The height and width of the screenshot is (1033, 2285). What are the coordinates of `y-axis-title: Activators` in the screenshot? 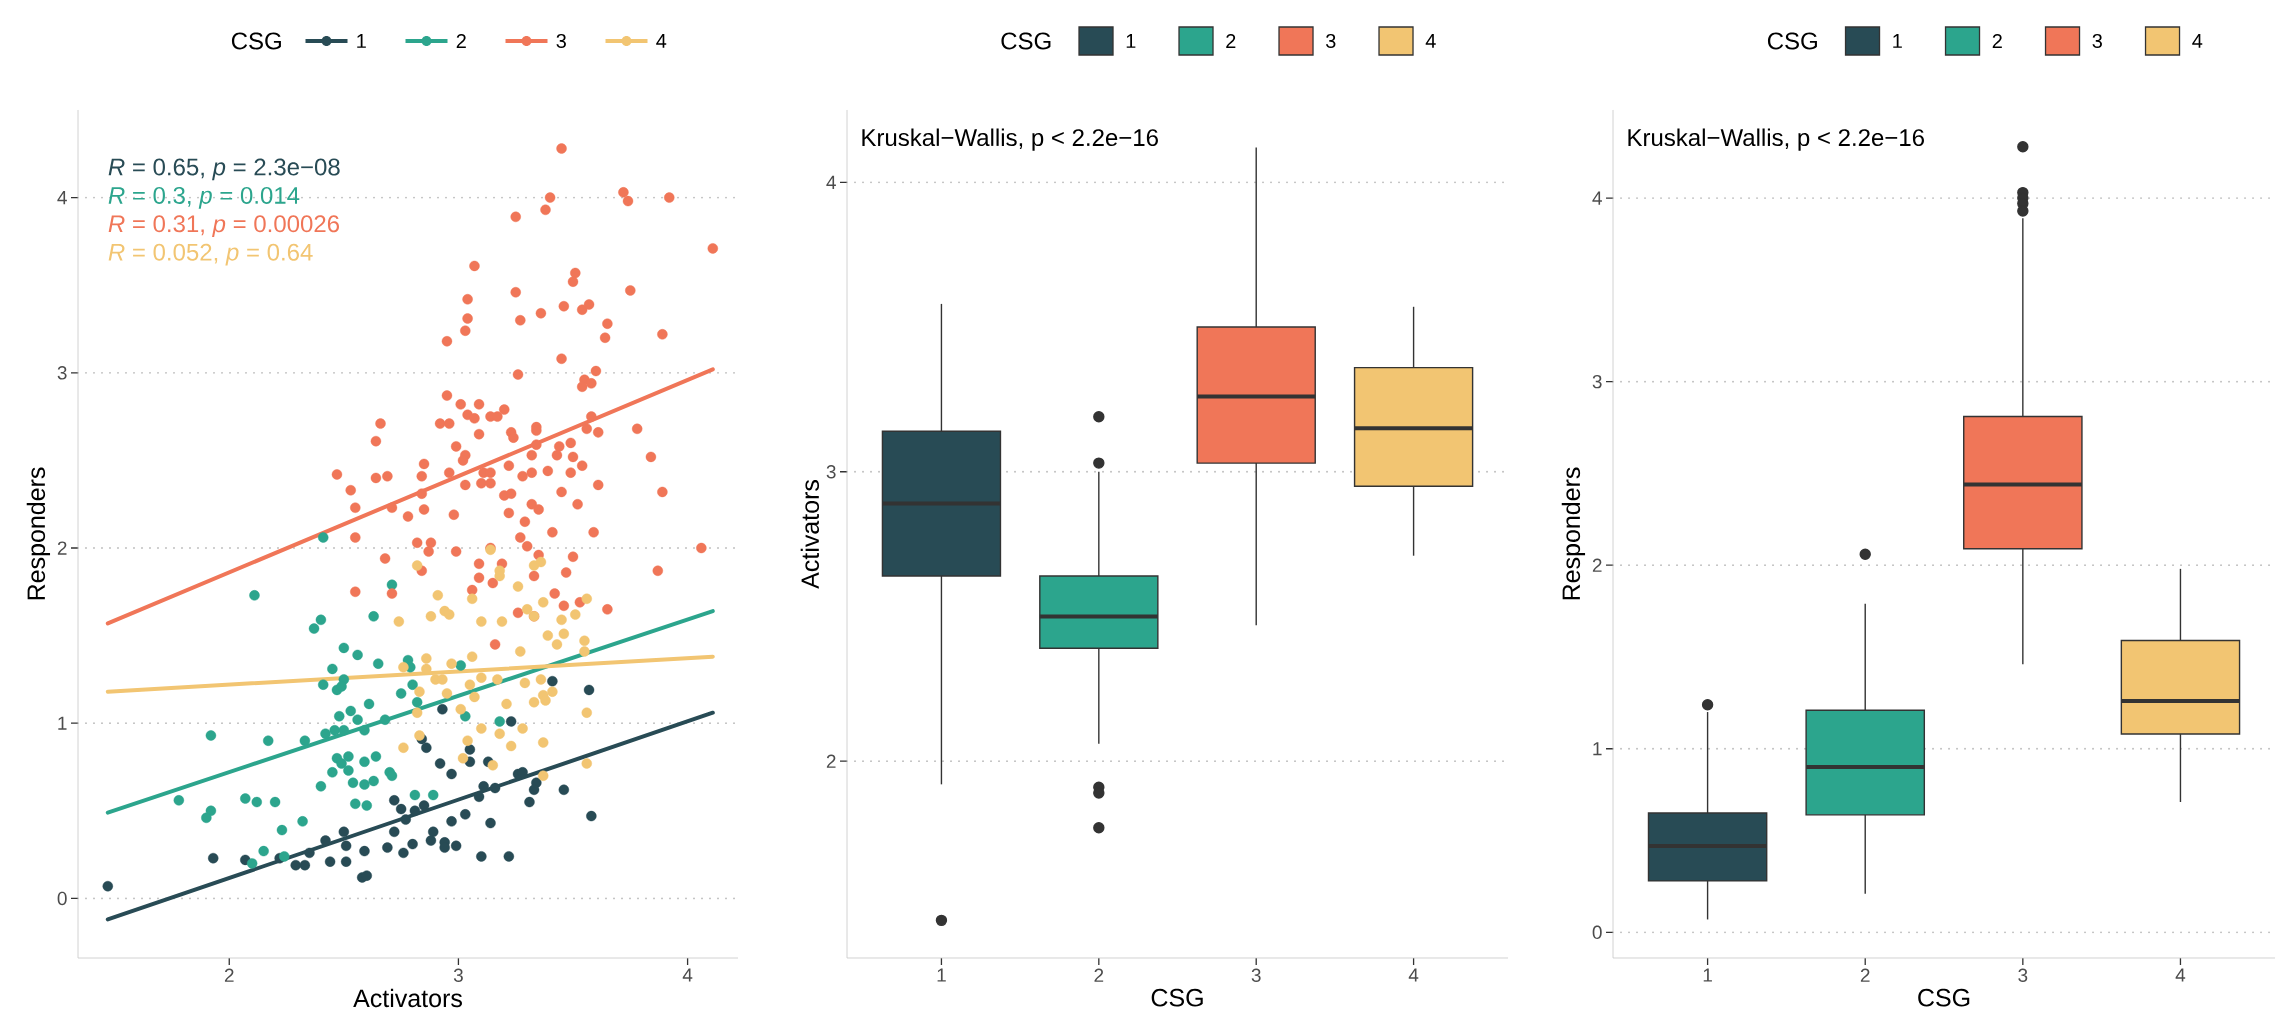 It's located at (810, 534).